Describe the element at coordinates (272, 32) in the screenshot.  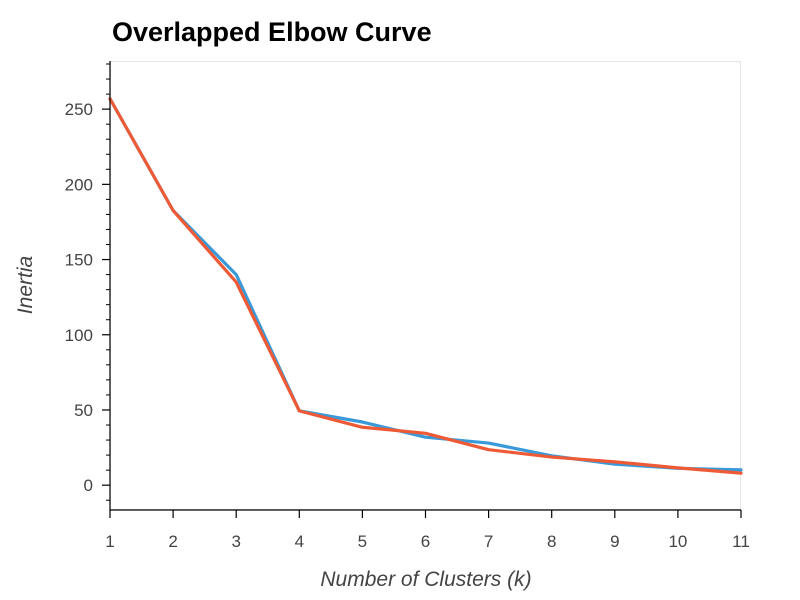
I see `chart-title: Overlapped Elbow Curve` at that location.